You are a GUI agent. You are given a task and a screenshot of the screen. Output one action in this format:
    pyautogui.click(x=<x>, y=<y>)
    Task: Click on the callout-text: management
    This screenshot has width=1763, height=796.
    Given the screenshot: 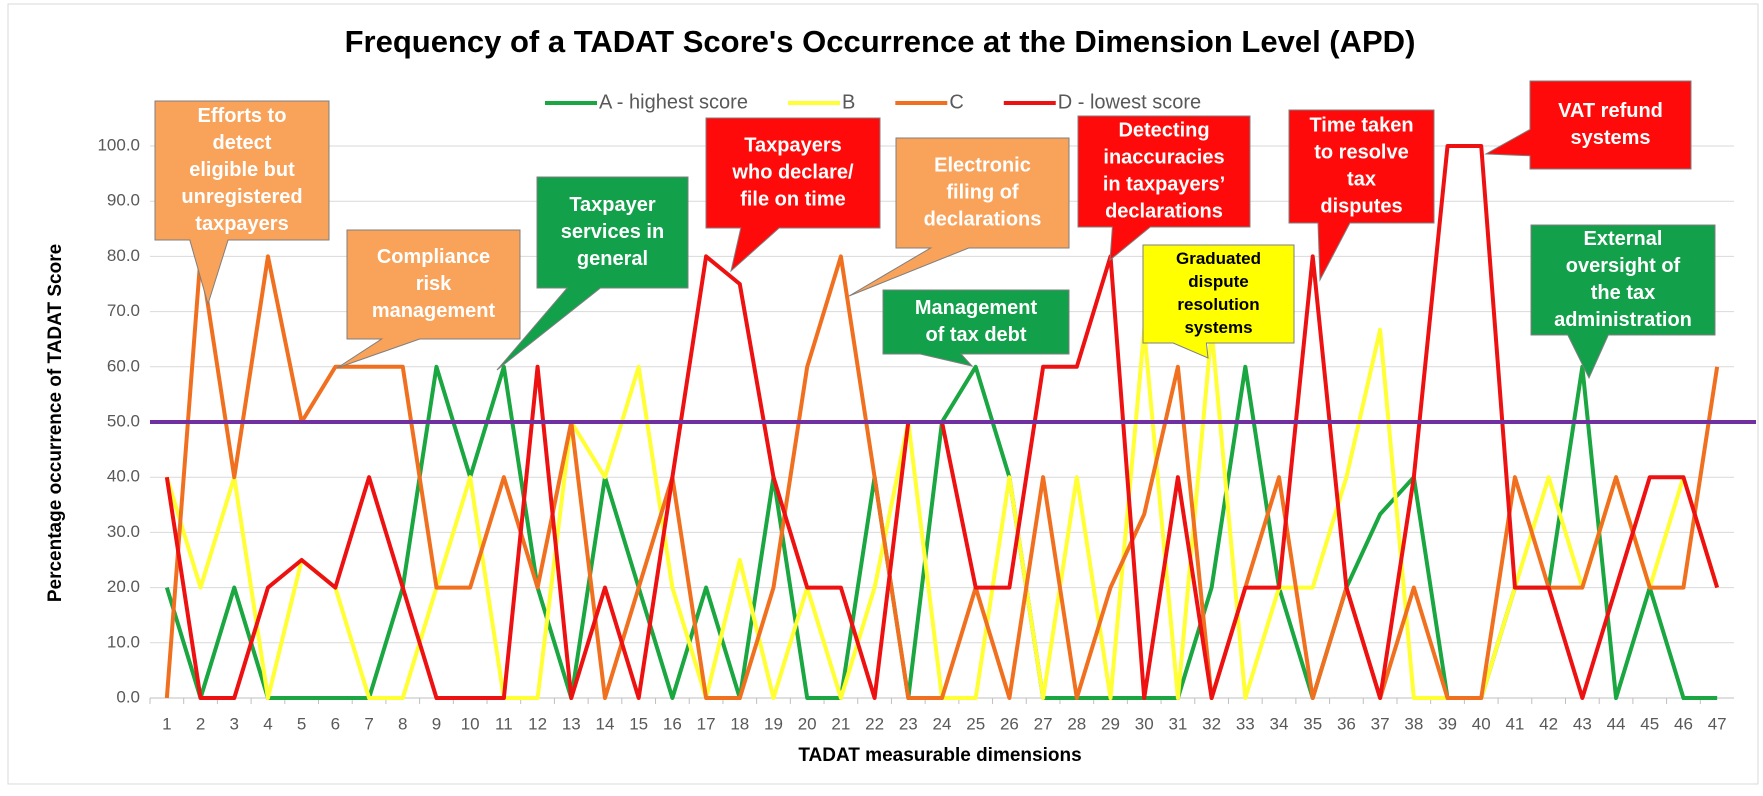 What is the action you would take?
    pyautogui.click(x=434, y=311)
    